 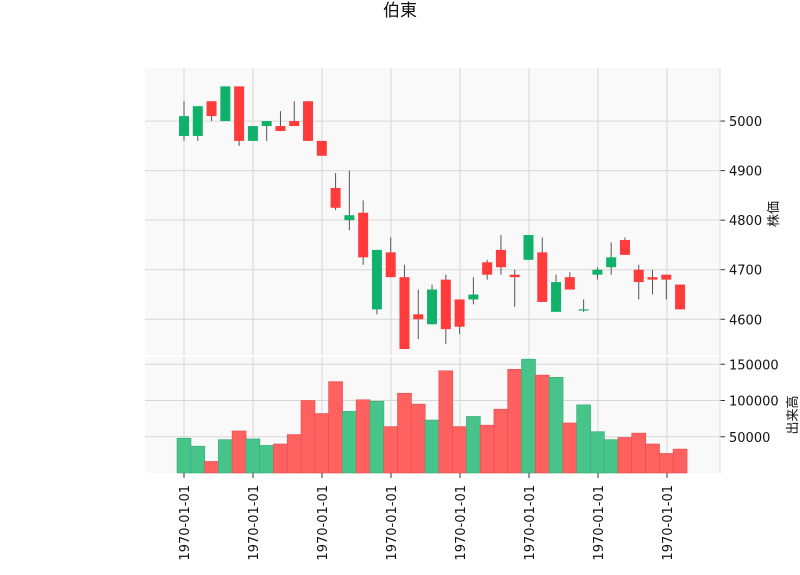 I want to click on volume-tick-label: 100000, so click(x=754, y=402).